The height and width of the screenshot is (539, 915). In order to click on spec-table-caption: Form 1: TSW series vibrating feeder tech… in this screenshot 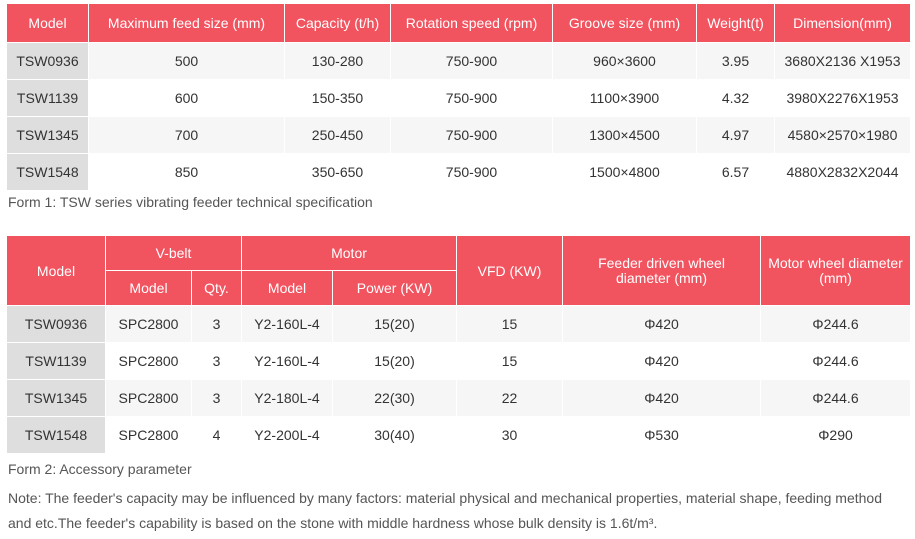, I will do `click(190, 202)`.